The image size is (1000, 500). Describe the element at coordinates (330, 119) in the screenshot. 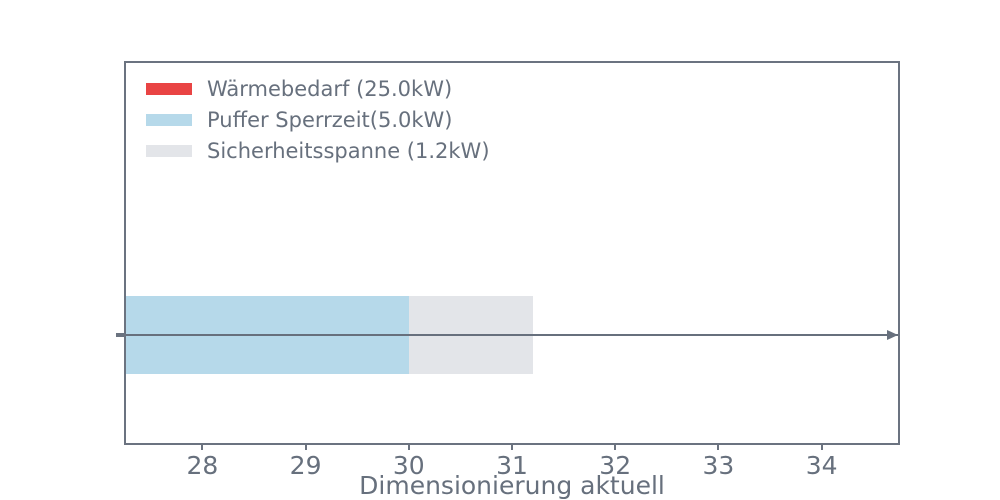

I see `legend-label: Puffer Sperrzeit(5.0kW)` at that location.